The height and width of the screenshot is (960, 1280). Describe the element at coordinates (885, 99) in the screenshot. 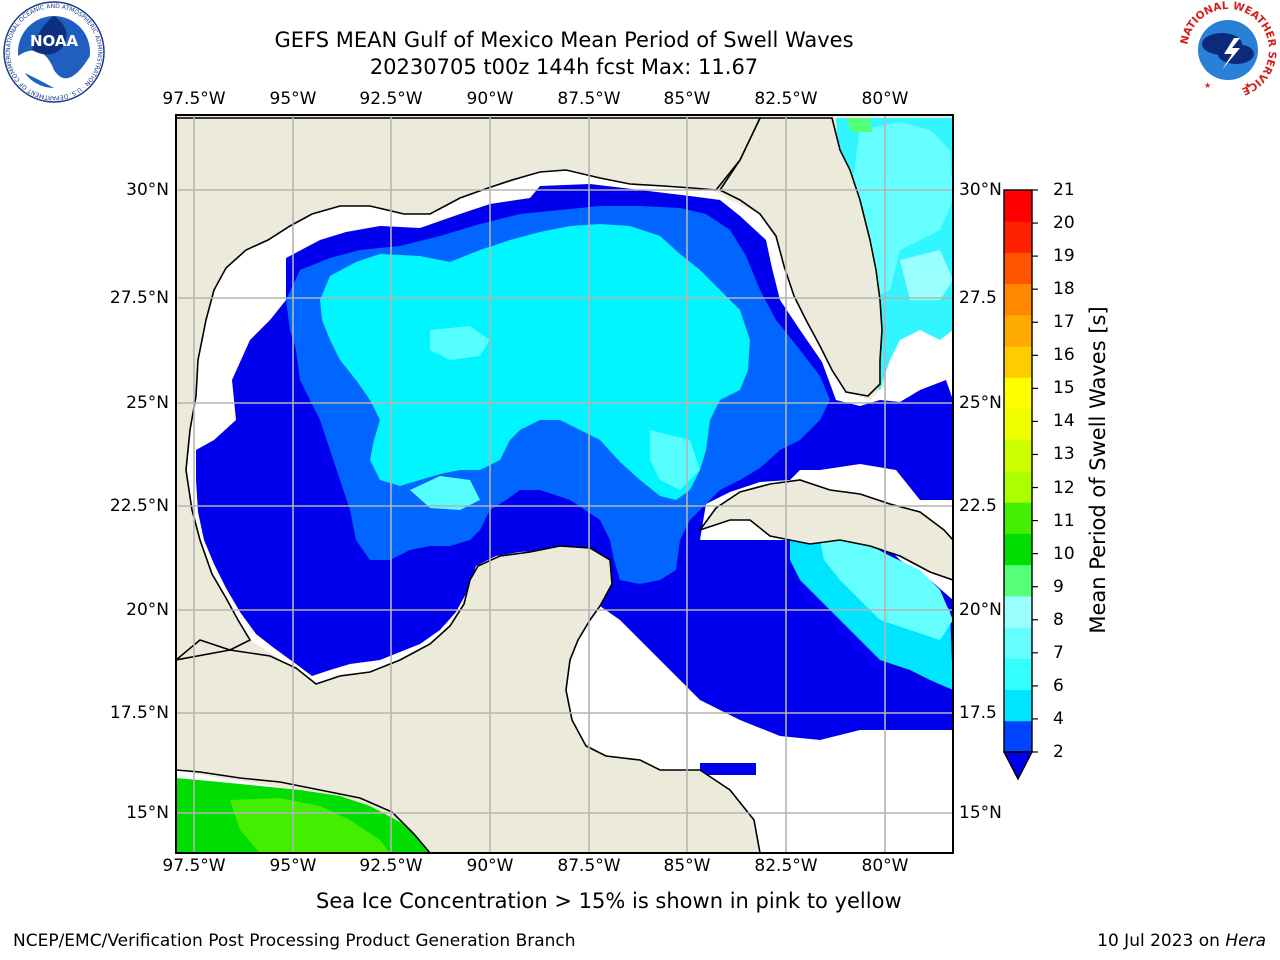

I see `lon-tick-top: 80°W` at that location.